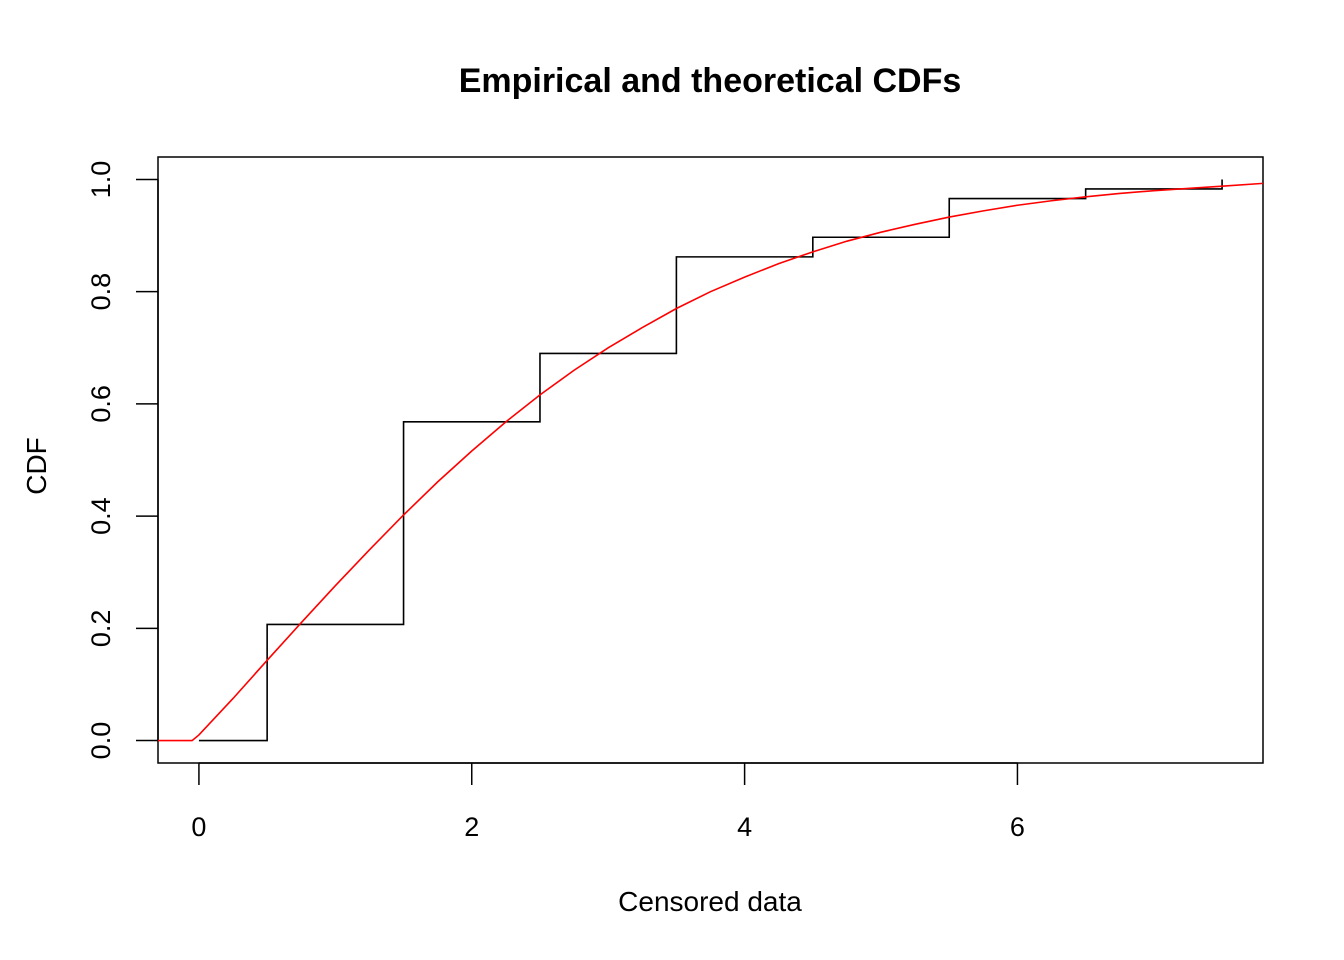 The width and height of the screenshot is (1344, 960). Describe the element at coordinates (744, 827) in the screenshot. I see `x-tick-label: 4` at that location.